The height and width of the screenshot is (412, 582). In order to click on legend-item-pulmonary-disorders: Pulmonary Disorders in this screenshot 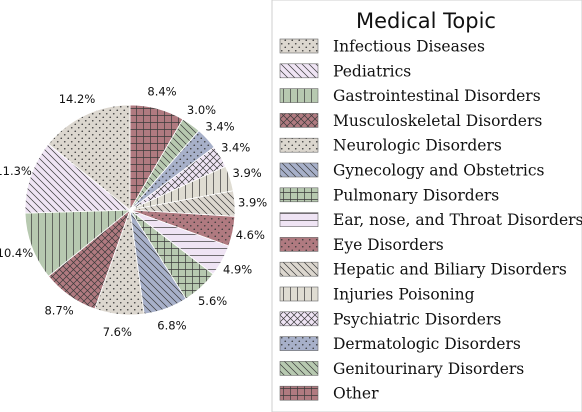, I will do `click(389, 195)`.